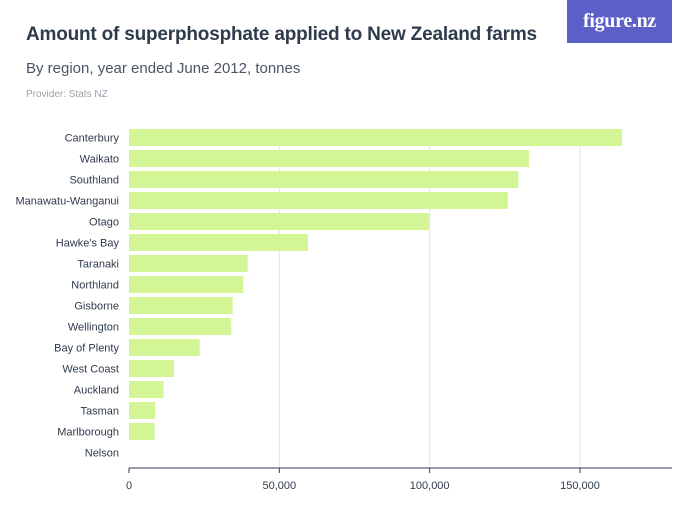 The width and height of the screenshot is (700, 525). What do you see at coordinates (88, 433) in the screenshot?
I see `category-label: Marlborough` at bounding box center [88, 433].